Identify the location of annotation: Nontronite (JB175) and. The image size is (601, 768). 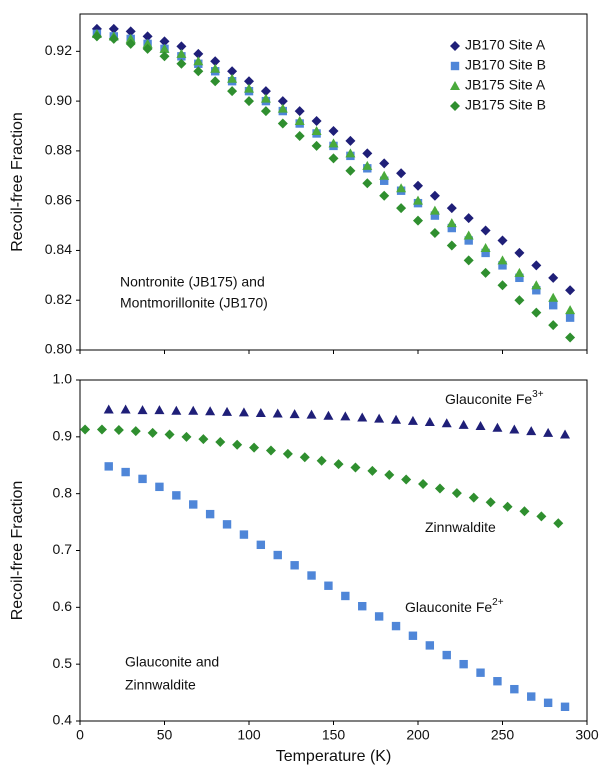
(192, 282).